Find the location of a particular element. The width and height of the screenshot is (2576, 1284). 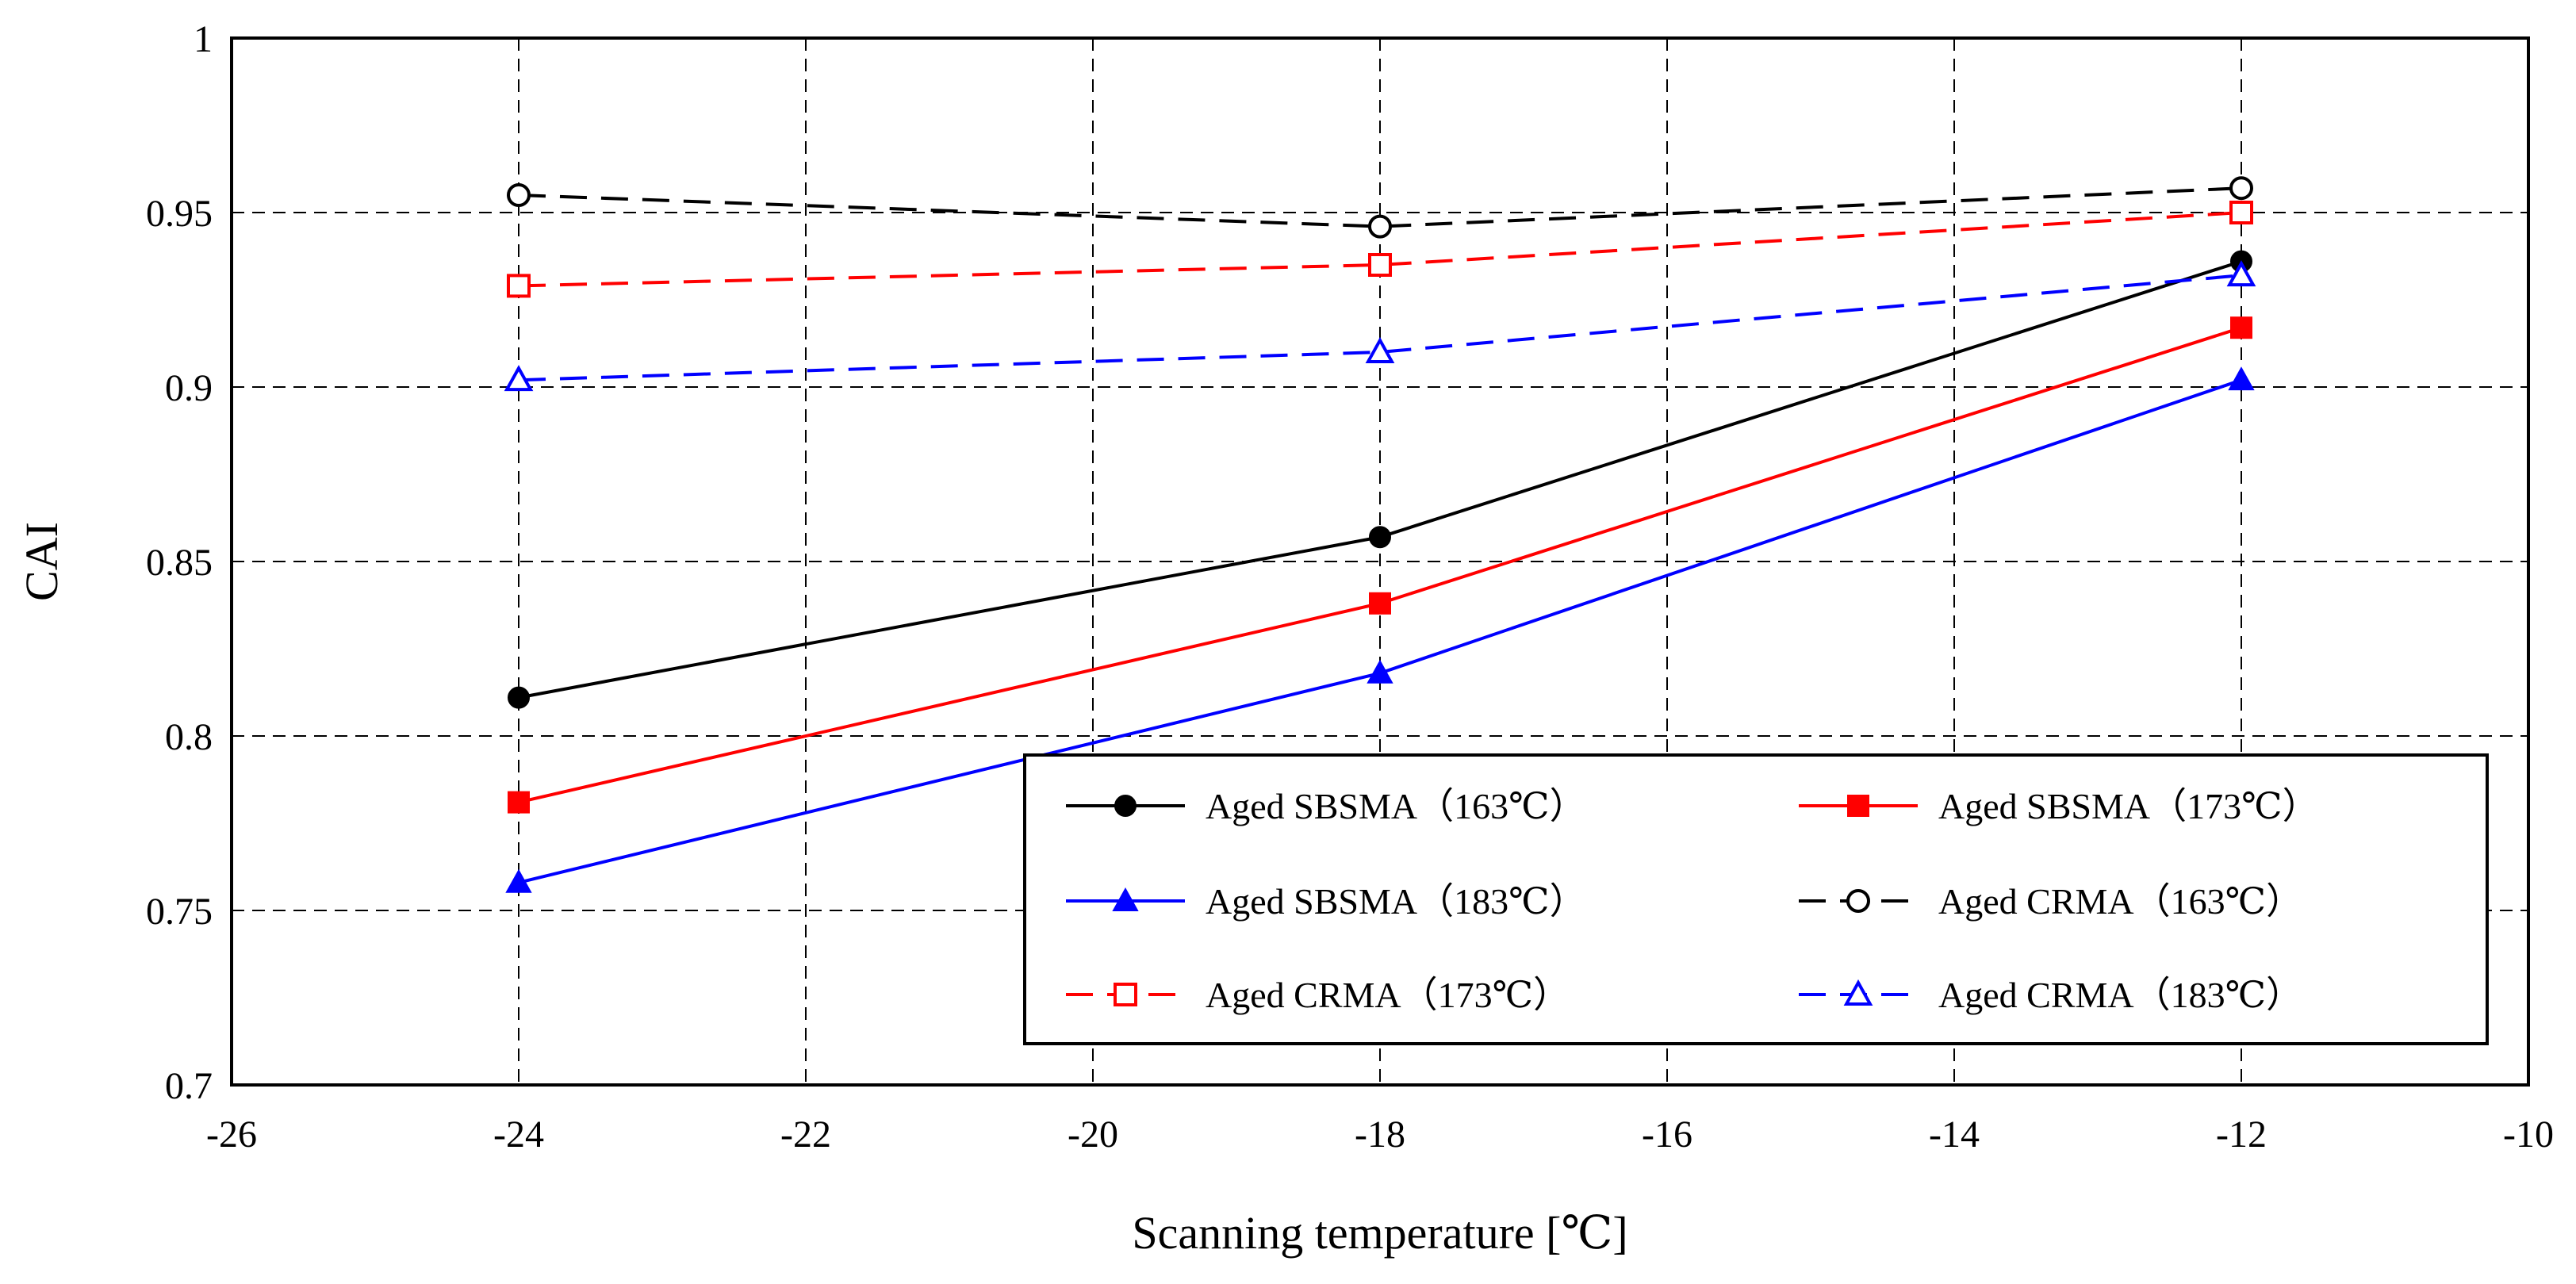

y-tick-label: 0.95 is located at coordinates (180, 214).